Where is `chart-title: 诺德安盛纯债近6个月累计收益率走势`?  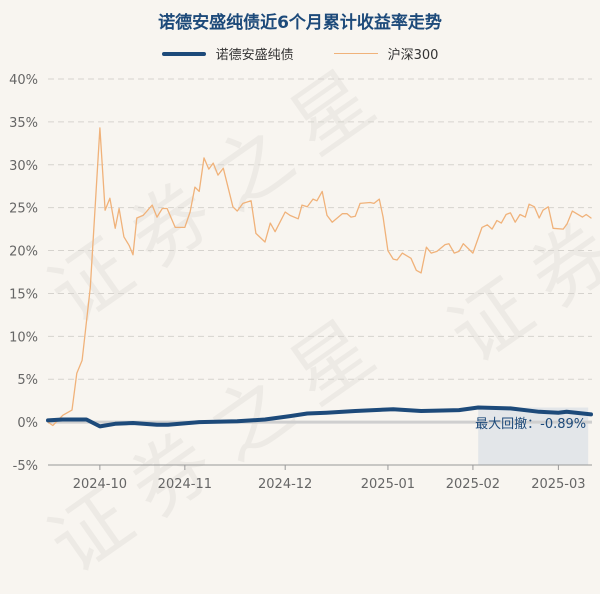 chart-title: 诺德安盛纯债近6个月累计收益率走势 is located at coordinates (300, 23).